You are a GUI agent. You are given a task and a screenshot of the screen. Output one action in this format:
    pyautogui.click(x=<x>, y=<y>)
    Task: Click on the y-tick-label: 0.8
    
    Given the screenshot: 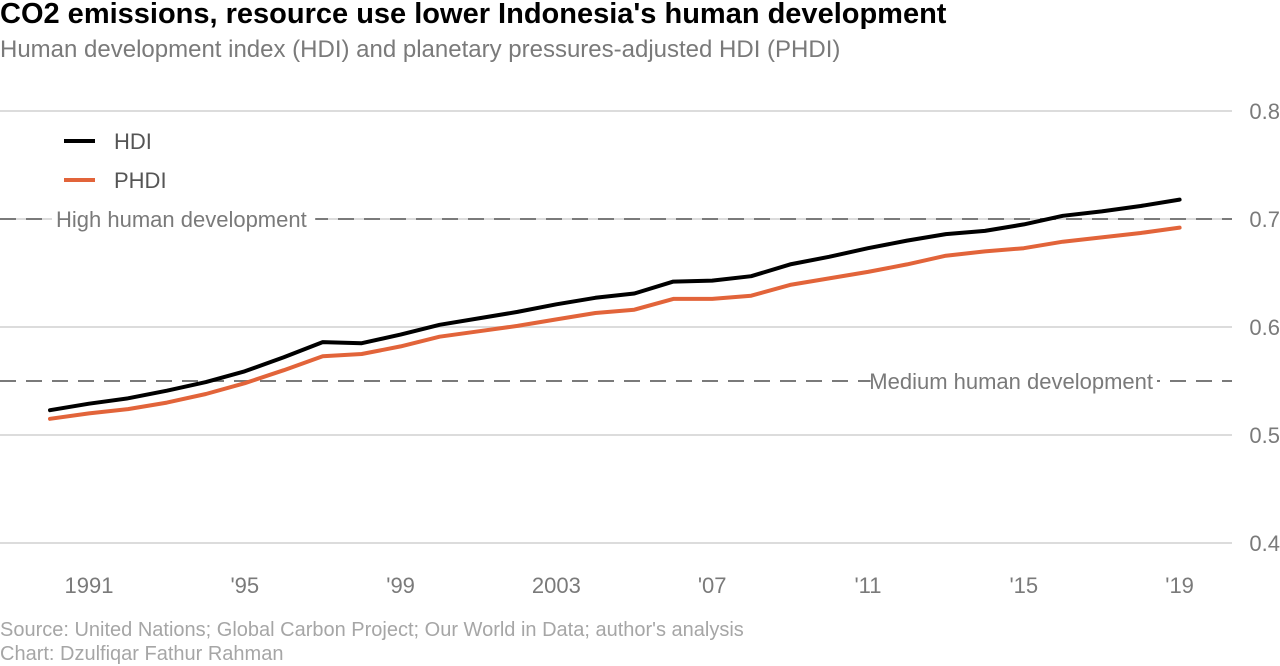 What is the action you would take?
    pyautogui.click(x=1264, y=111)
    